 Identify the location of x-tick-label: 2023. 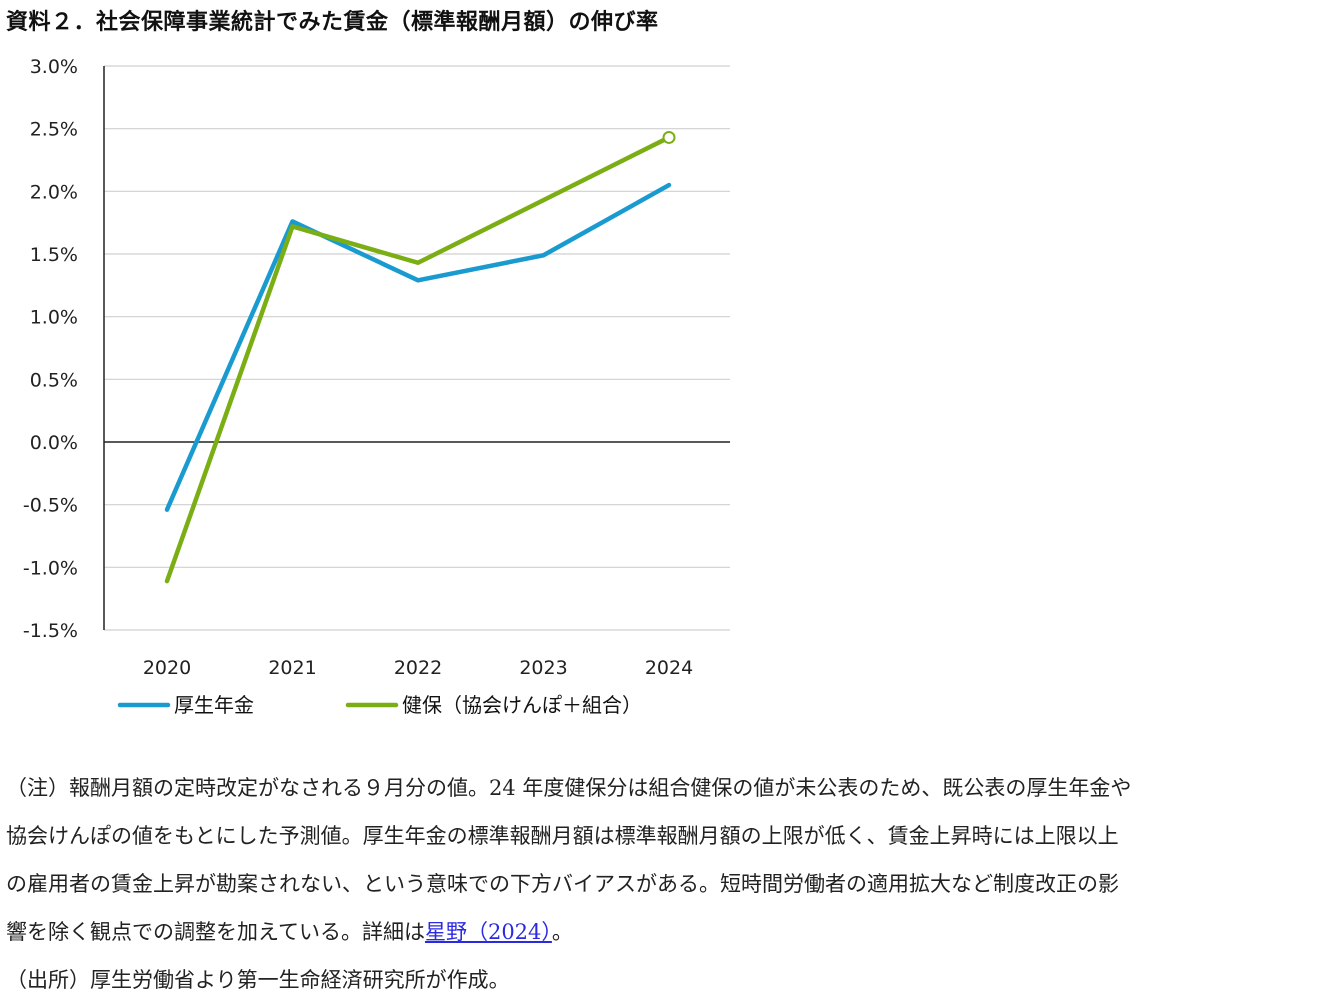
(543, 668).